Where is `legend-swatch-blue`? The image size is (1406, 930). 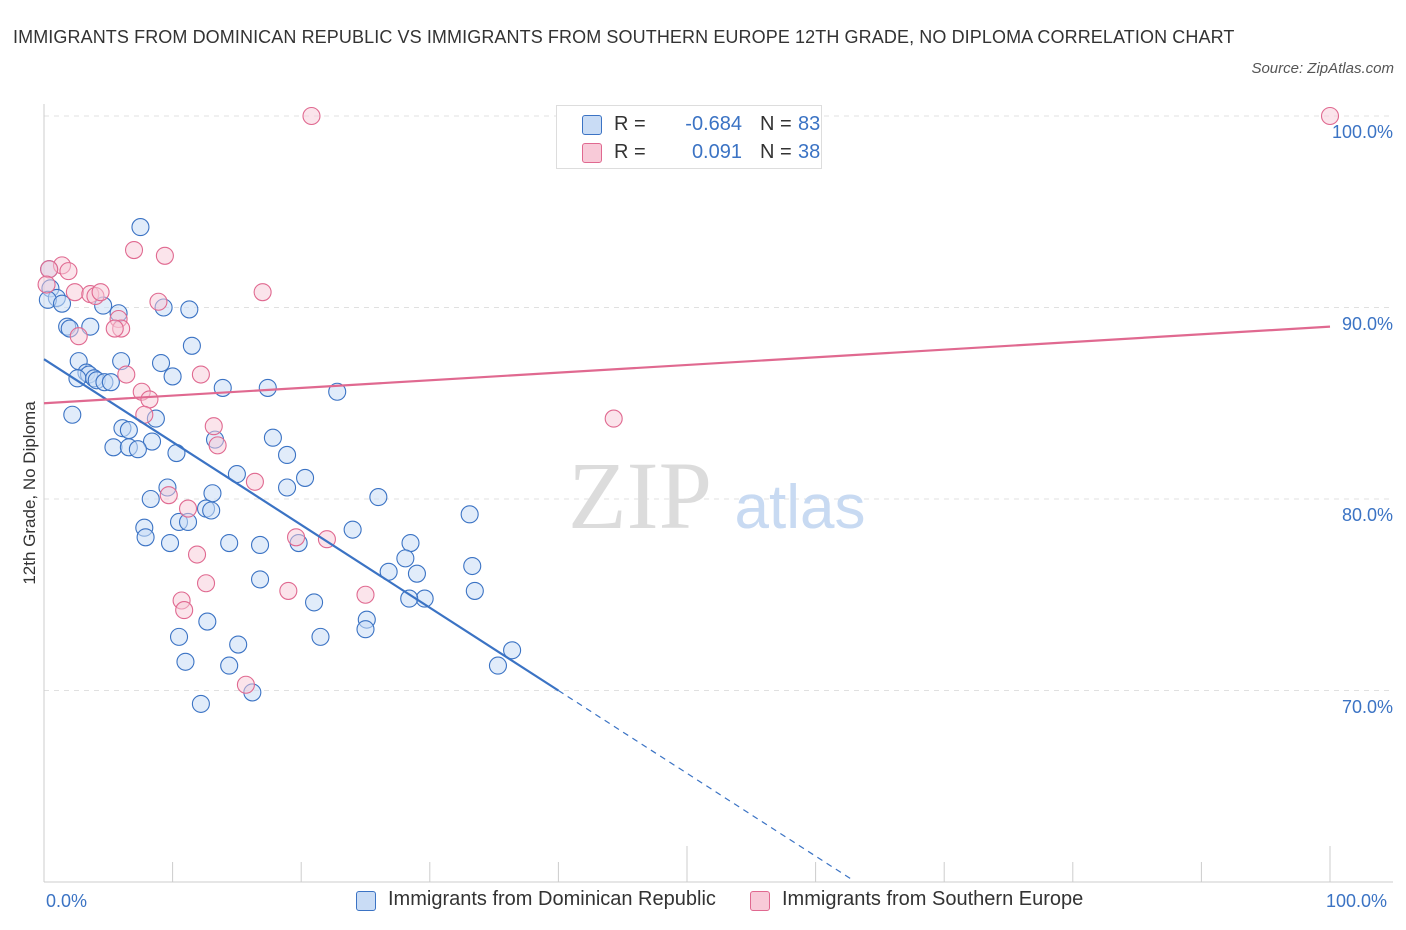
legend-swatch-blue is located at coordinates (592, 125).